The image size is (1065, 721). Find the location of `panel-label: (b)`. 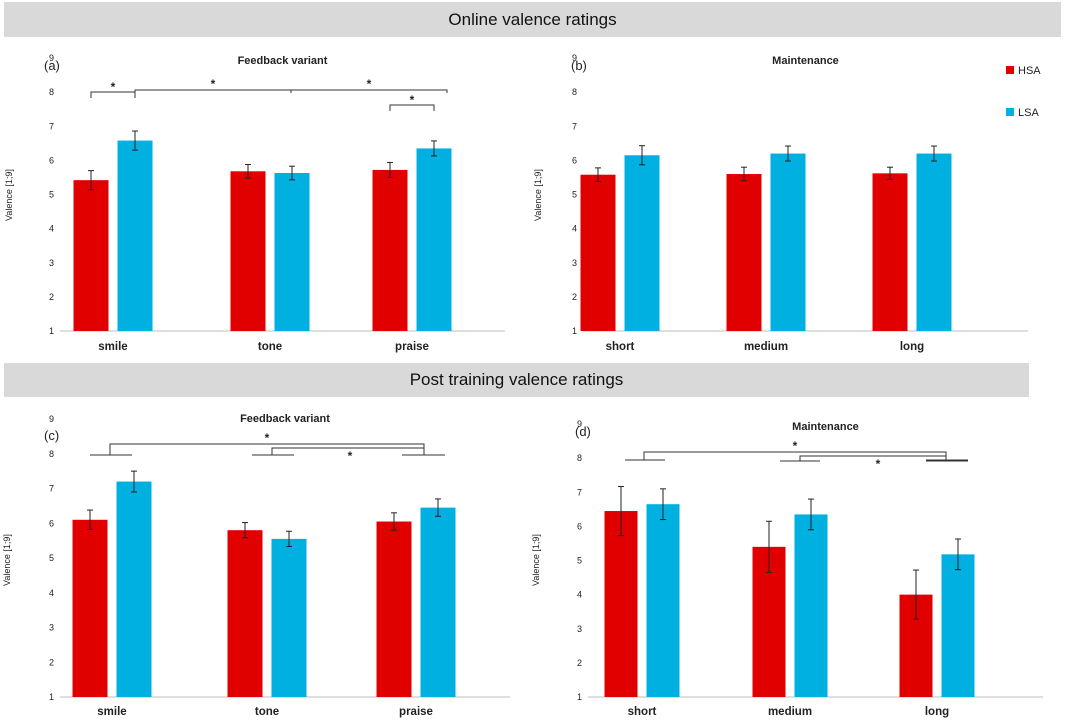

panel-label: (b) is located at coordinates (579, 65).